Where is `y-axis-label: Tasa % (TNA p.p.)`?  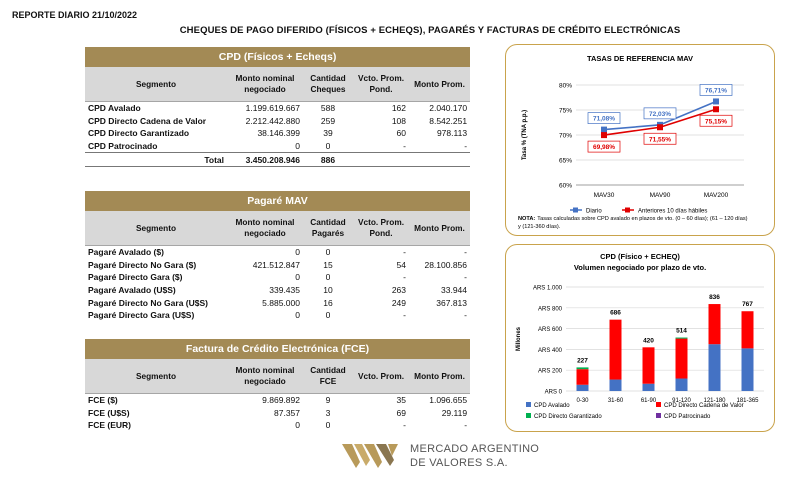 y-axis-label: Tasa % (TNA p.p.) is located at coordinates (525, 135).